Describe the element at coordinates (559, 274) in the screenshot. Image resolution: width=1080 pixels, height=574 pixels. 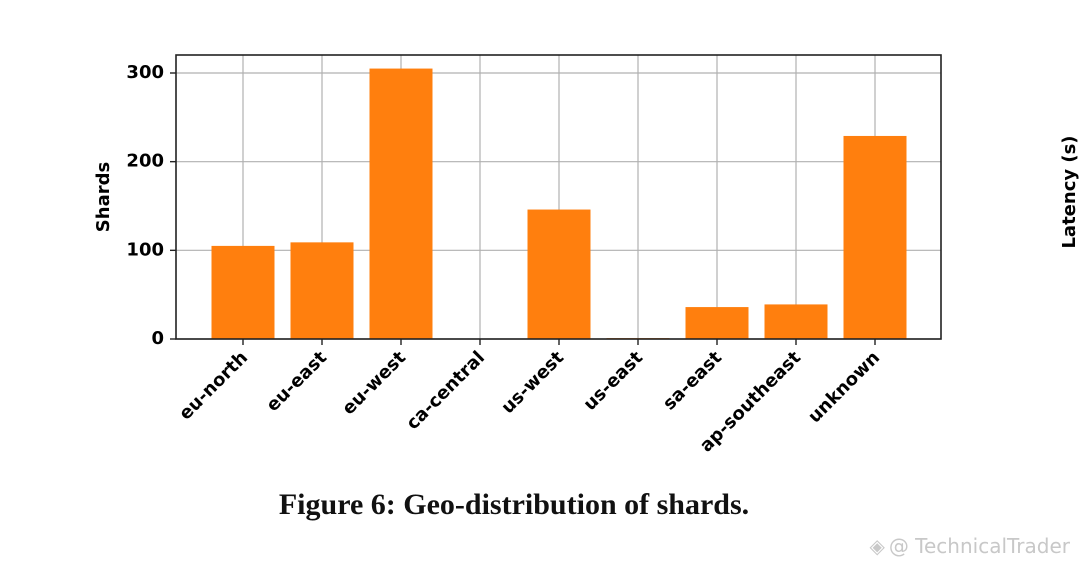
I see `bar-us-west` at that location.